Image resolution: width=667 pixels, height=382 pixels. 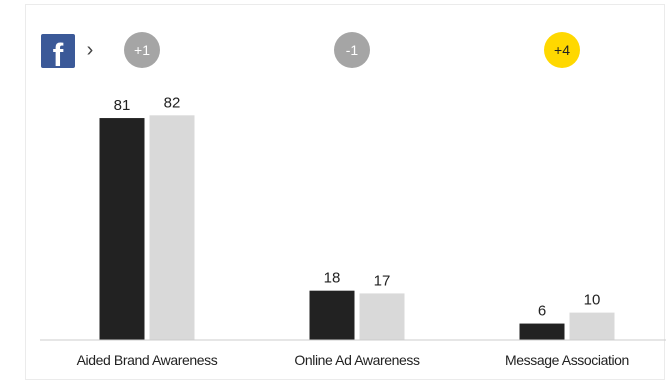 I want to click on chart-header: f ›, so click(x=67, y=53).